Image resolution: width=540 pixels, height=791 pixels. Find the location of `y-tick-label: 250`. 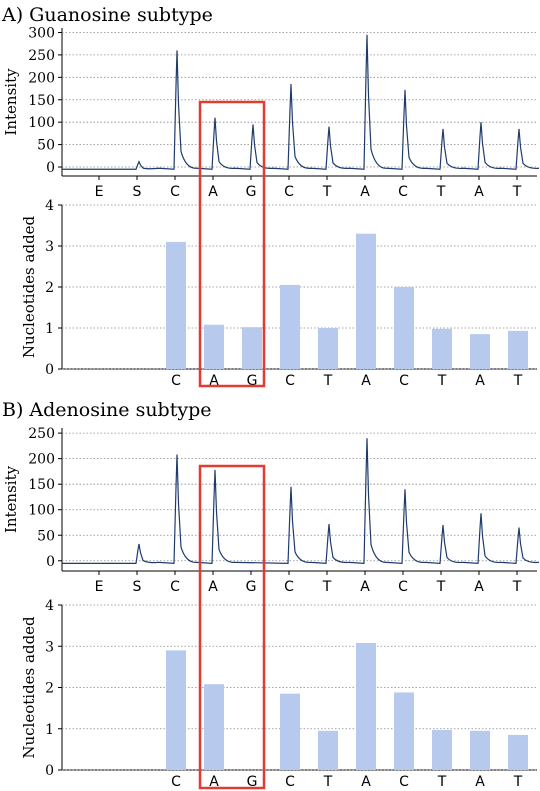

y-tick-label: 250 is located at coordinates (41, 56).